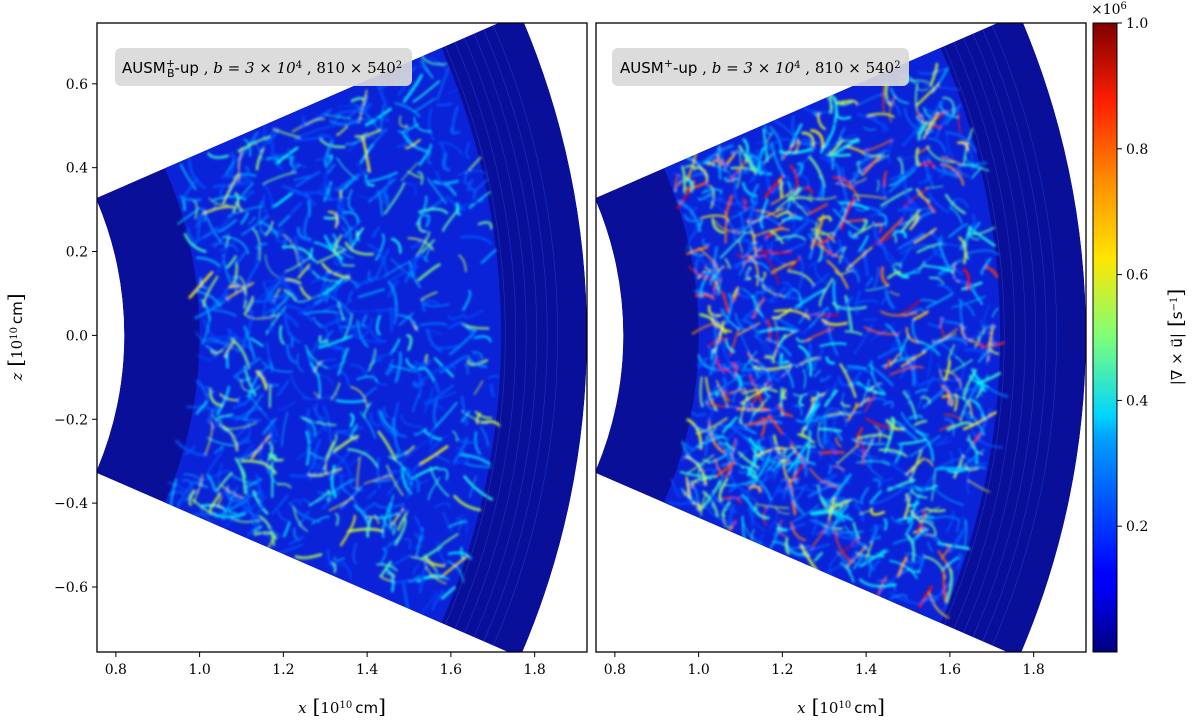 This screenshot has width=1200, height=725. What do you see at coordinates (325, 665) in the screenshot?
I see `left-x-ticks: 0.8 1.0 1.2 1.4 1.6 1.8` at bounding box center [325, 665].